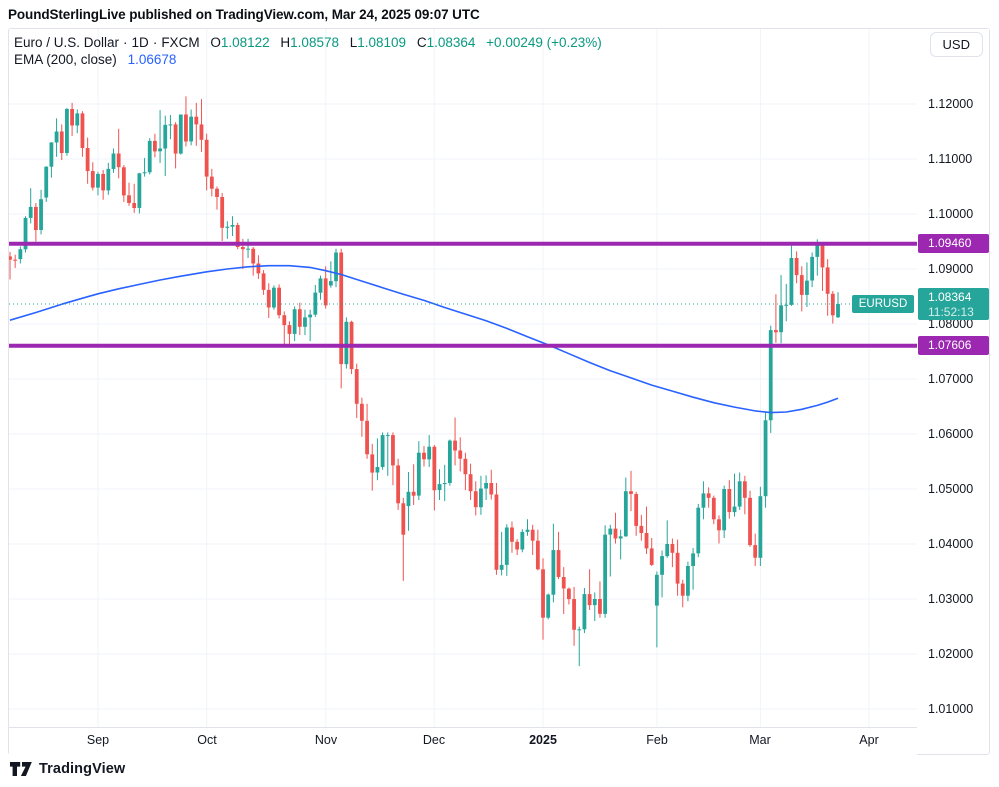 This screenshot has width=999, height=787. Describe the element at coordinates (951, 104) in the screenshot. I see `price-axis-label: 1.12000` at that location.